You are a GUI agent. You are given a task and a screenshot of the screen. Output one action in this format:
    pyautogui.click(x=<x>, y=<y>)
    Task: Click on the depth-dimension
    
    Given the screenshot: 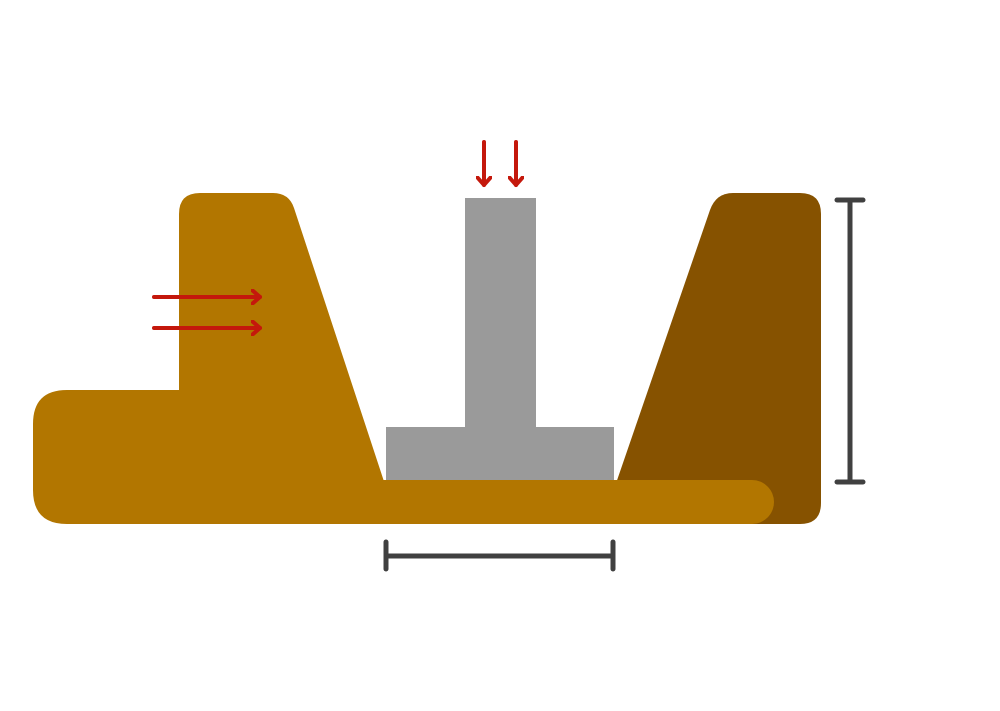 What is the action you would take?
    pyautogui.click(x=850, y=341)
    